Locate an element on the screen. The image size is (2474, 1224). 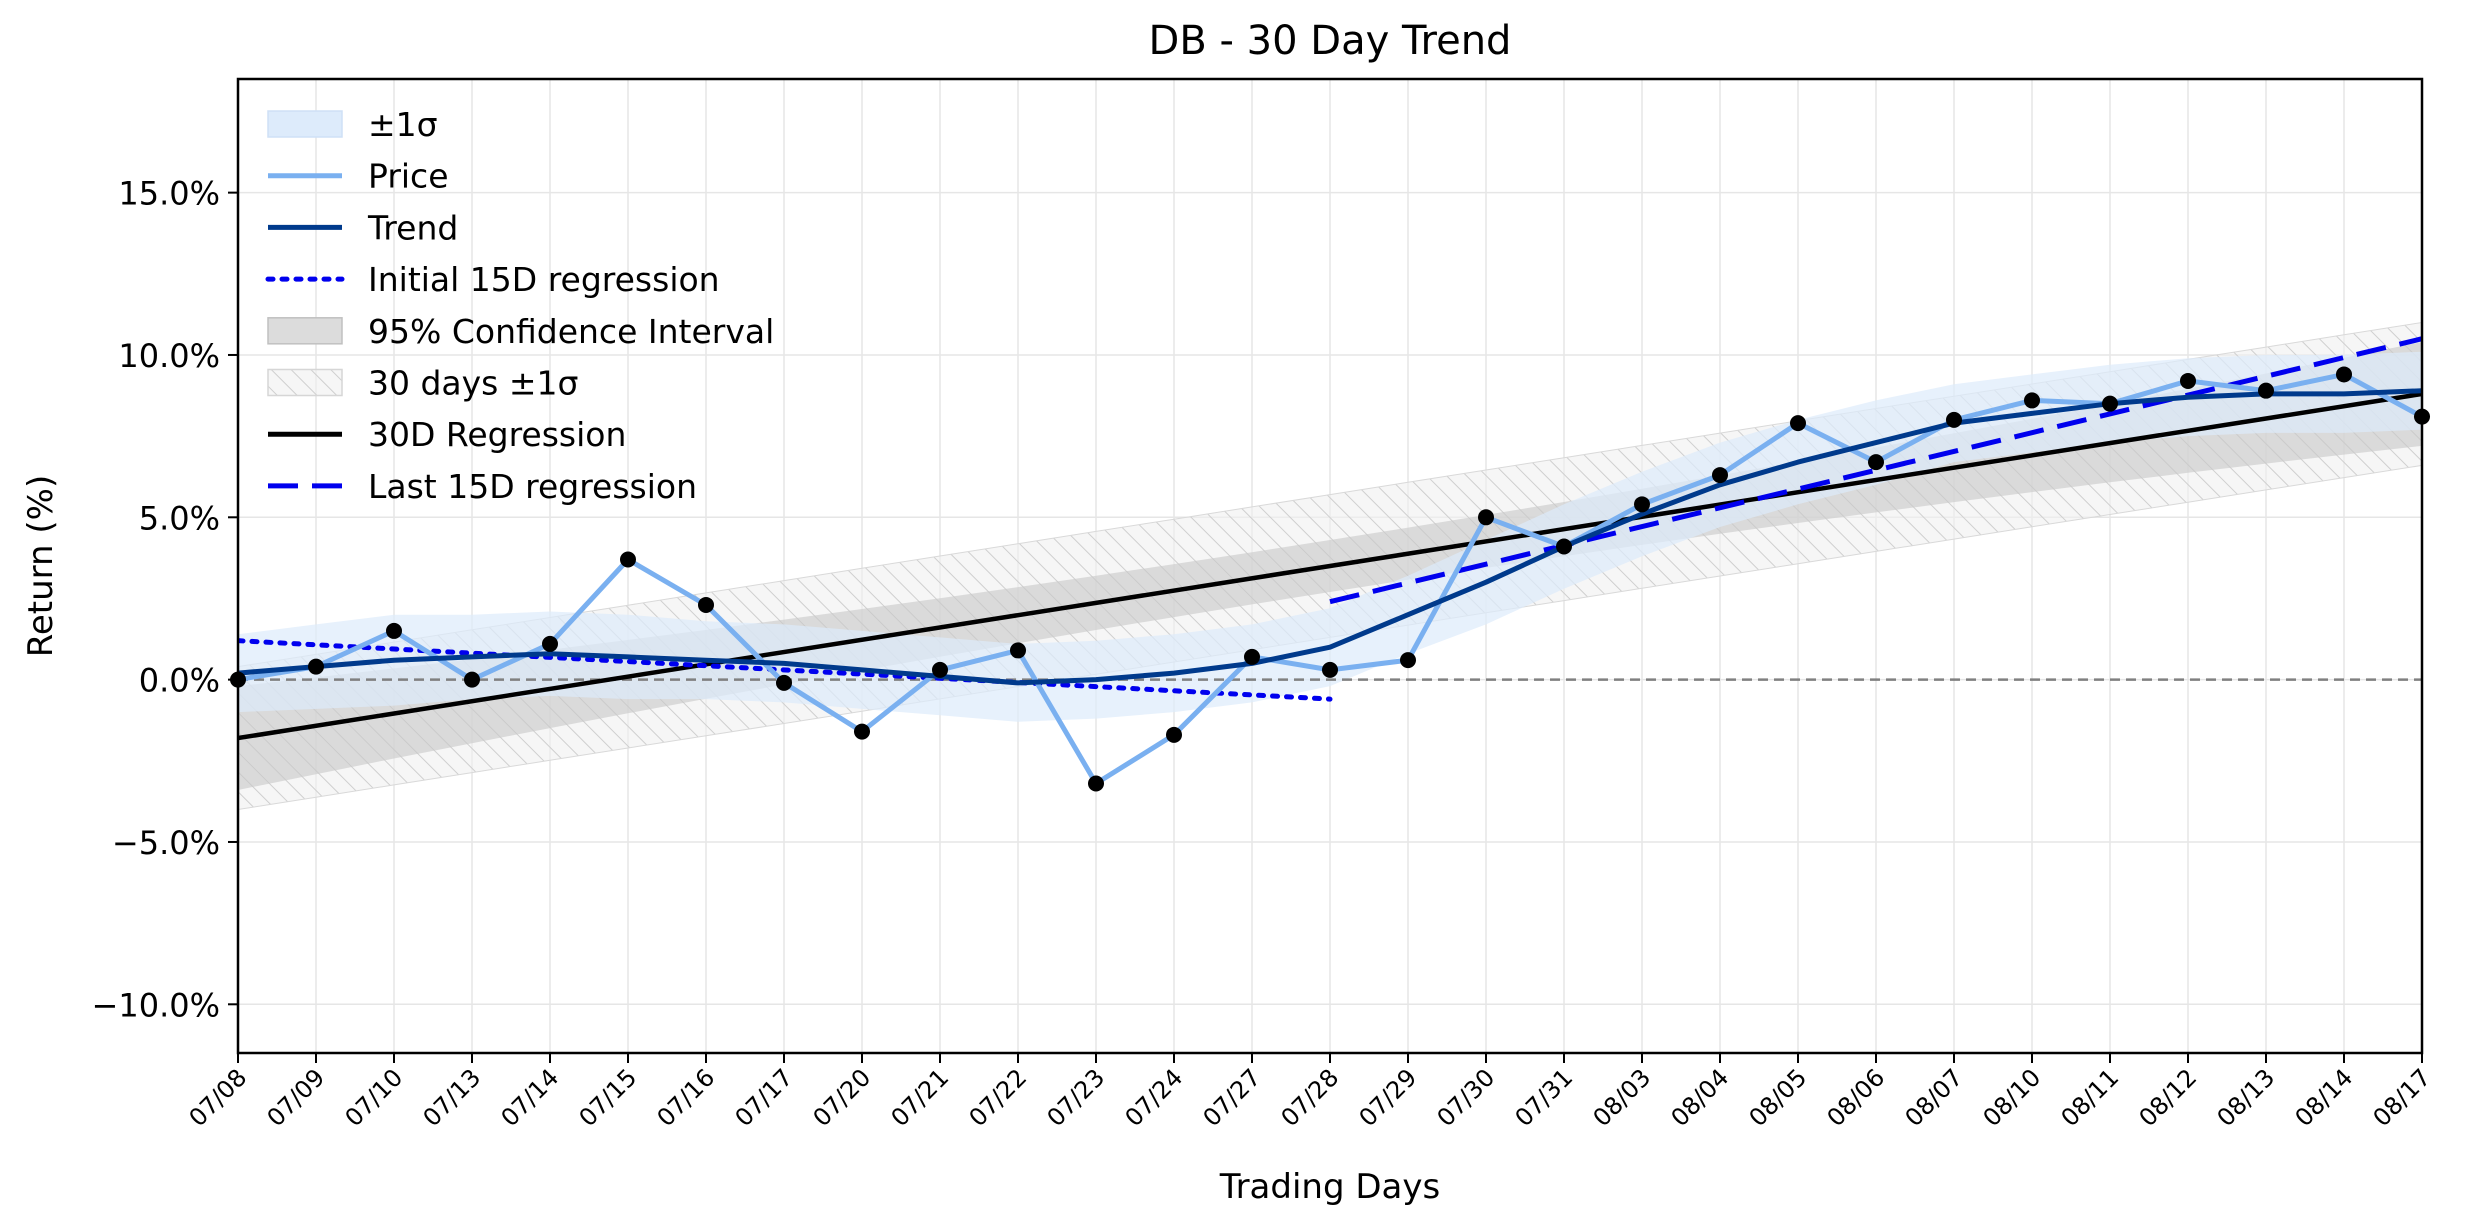
y-tick-label: 0.0% is located at coordinates (179, 681).